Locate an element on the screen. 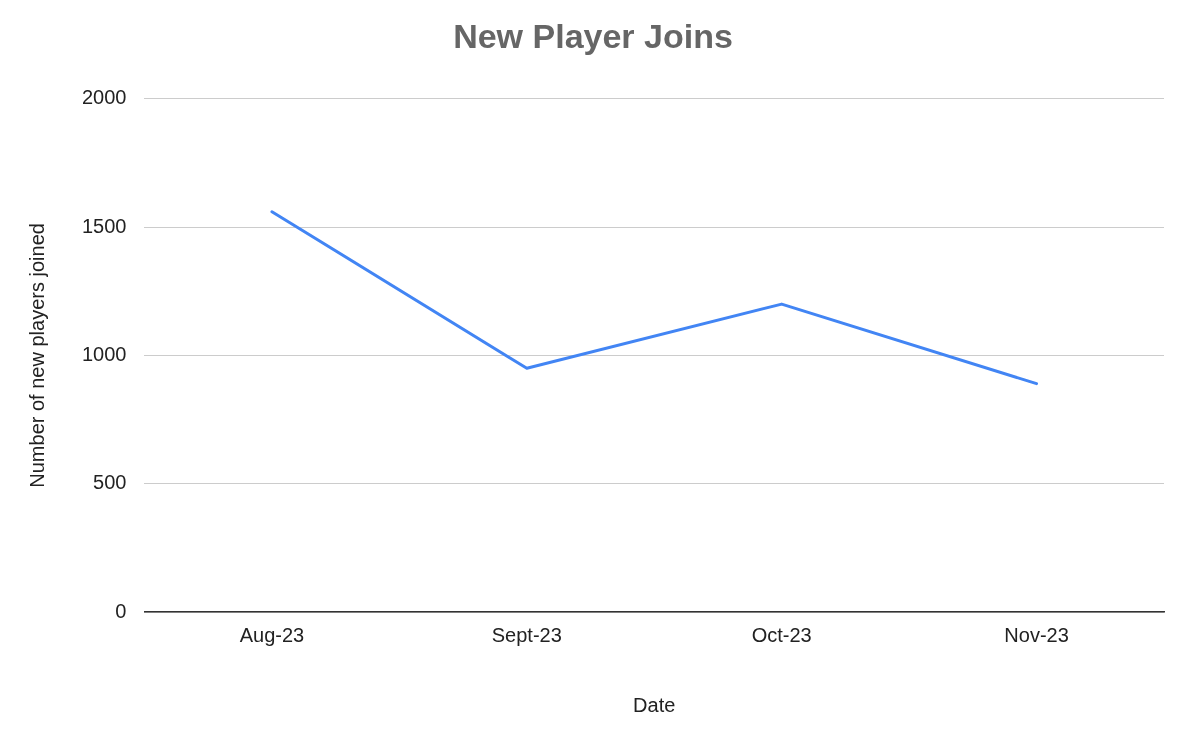 The image size is (1200, 742). x-tick-label: Oct-23 is located at coordinates (781, 634).